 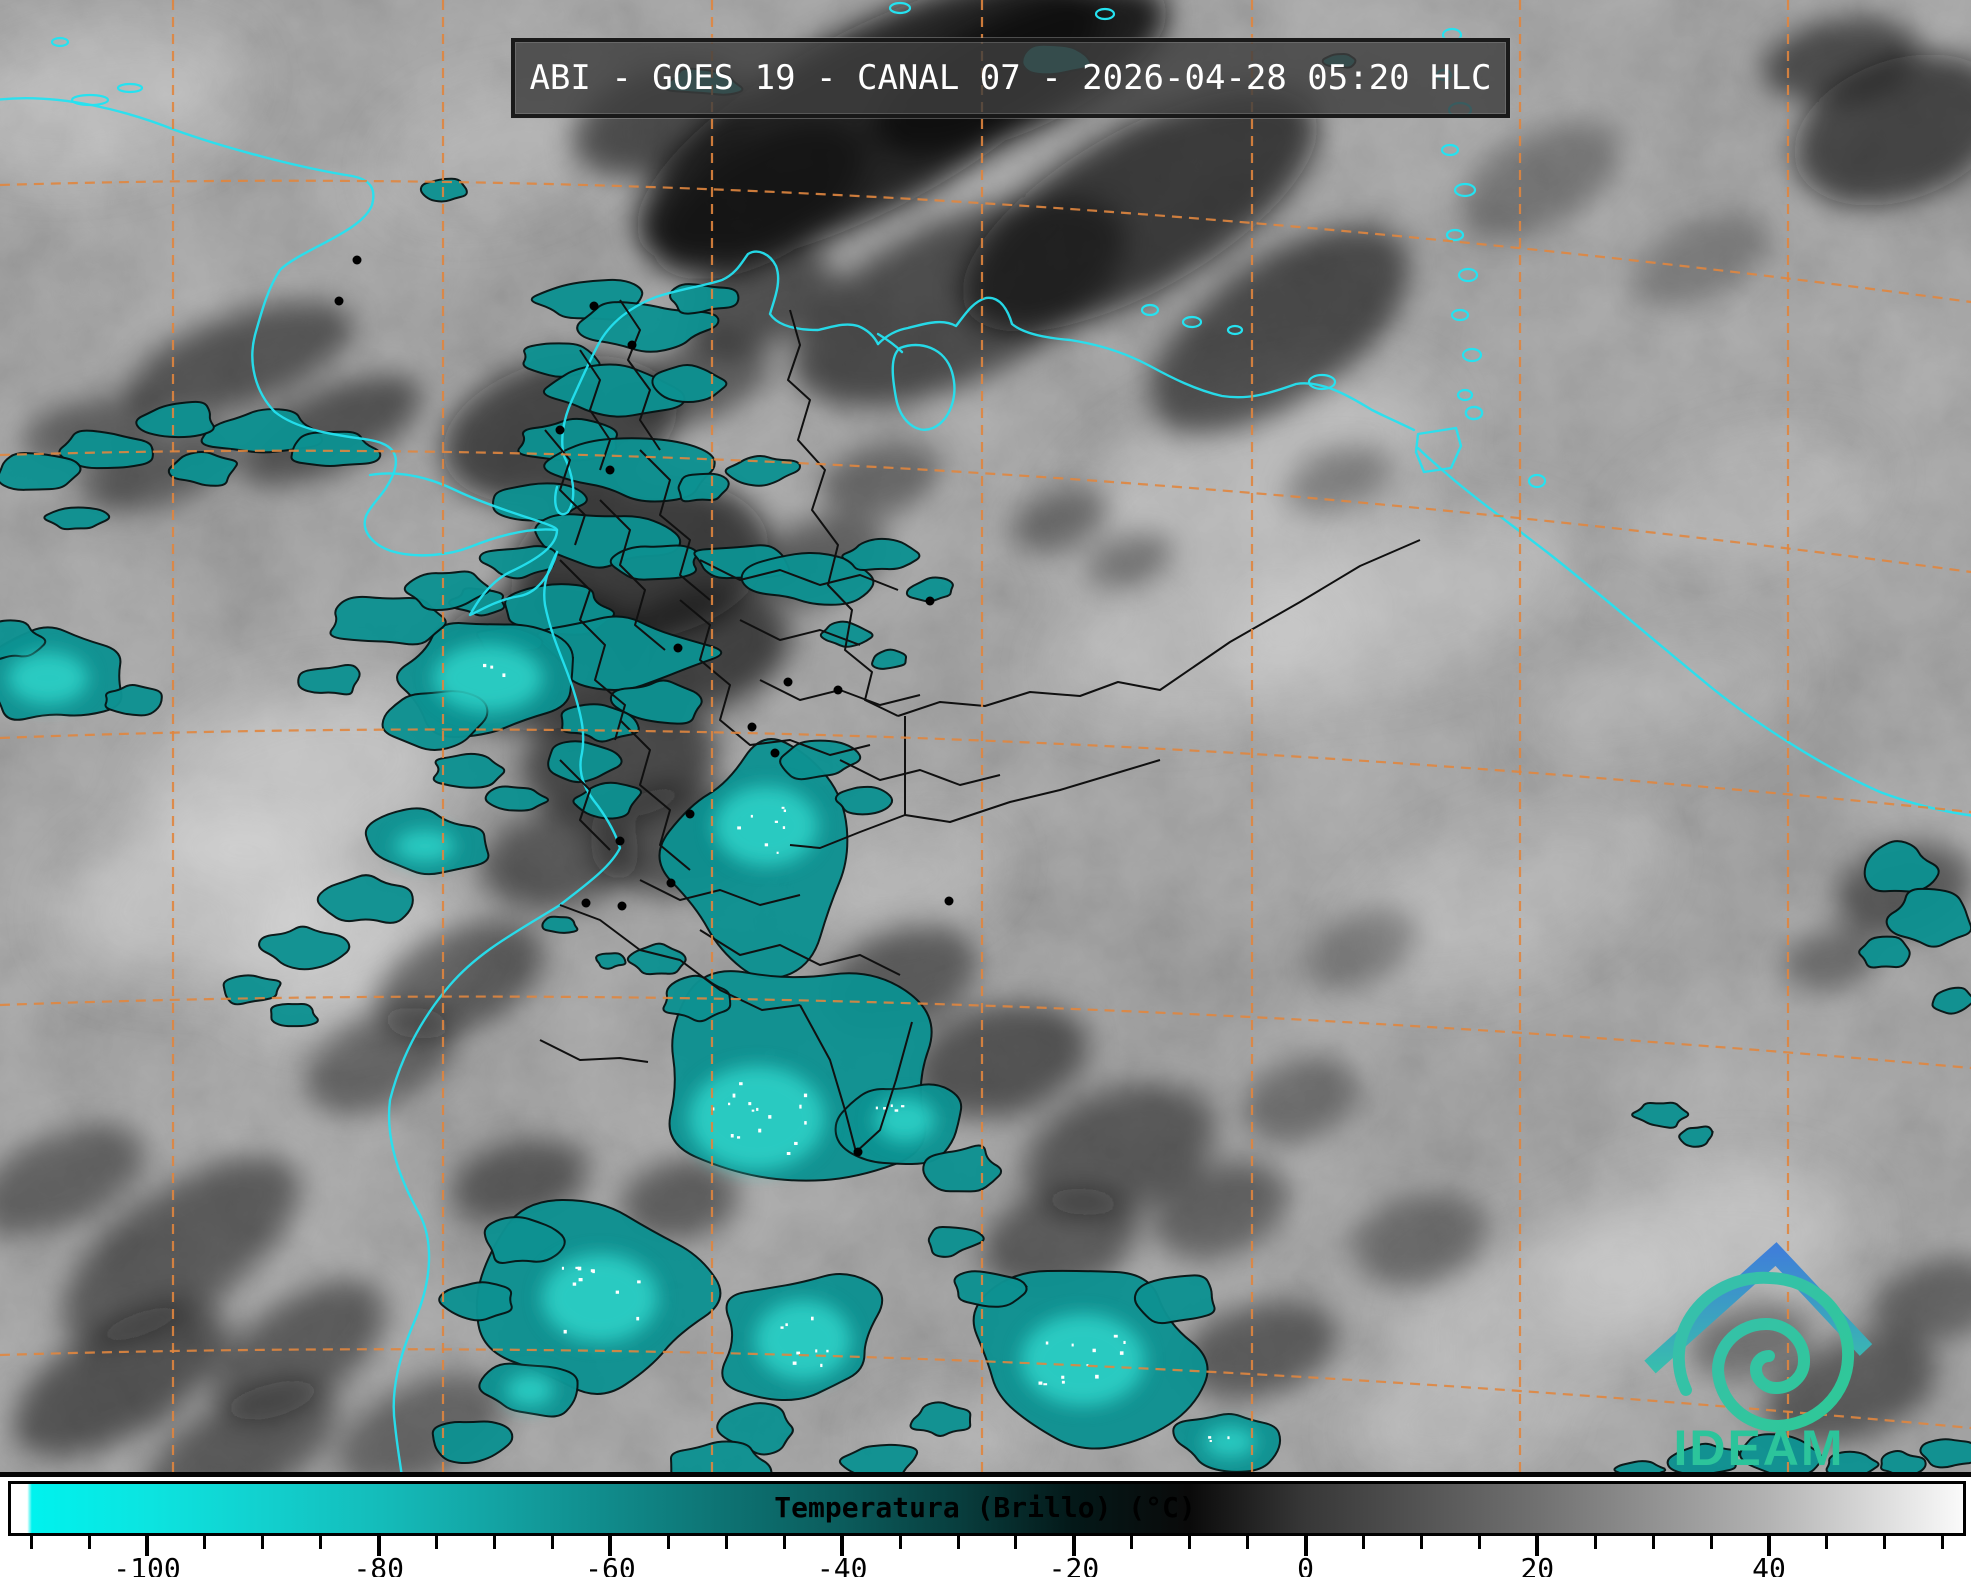 What do you see at coordinates (842, 1564) in the screenshot?
I see `colorbar-tick-label: -40` at bounding box center [842, 1564].